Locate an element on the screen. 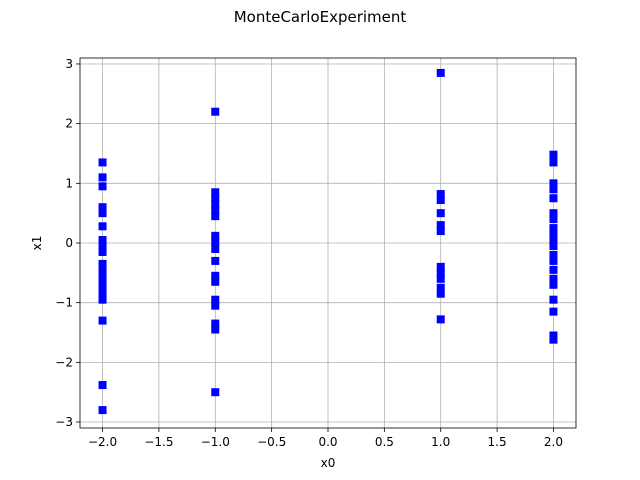 This screenshot has height=480, width=640. y-axis-label: x1 is located at coordinates (37, 243).